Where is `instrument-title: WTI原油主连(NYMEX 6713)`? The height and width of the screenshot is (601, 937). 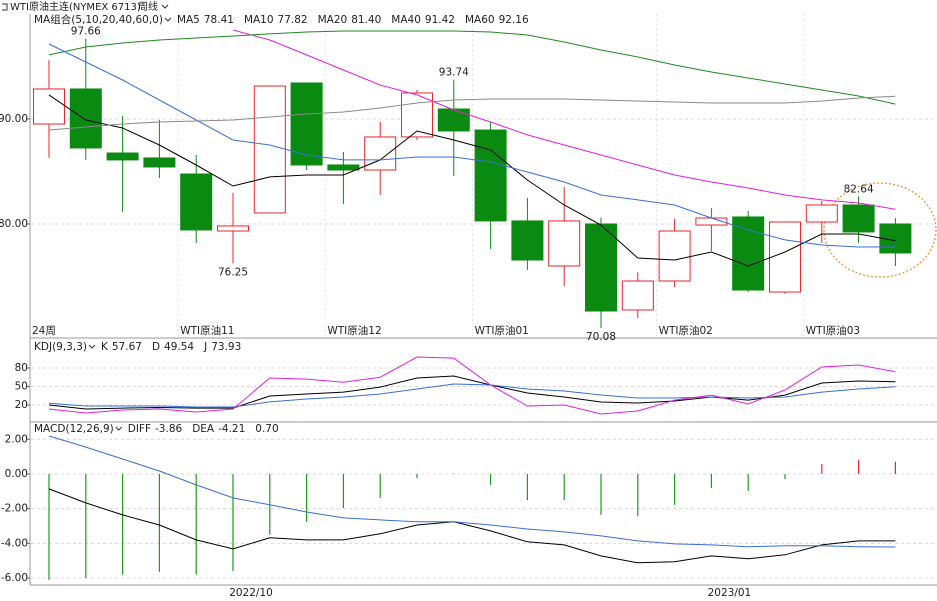 instrument-title: WTI原油主连(NYMEX 6713) is located at coordinates (75, 6).